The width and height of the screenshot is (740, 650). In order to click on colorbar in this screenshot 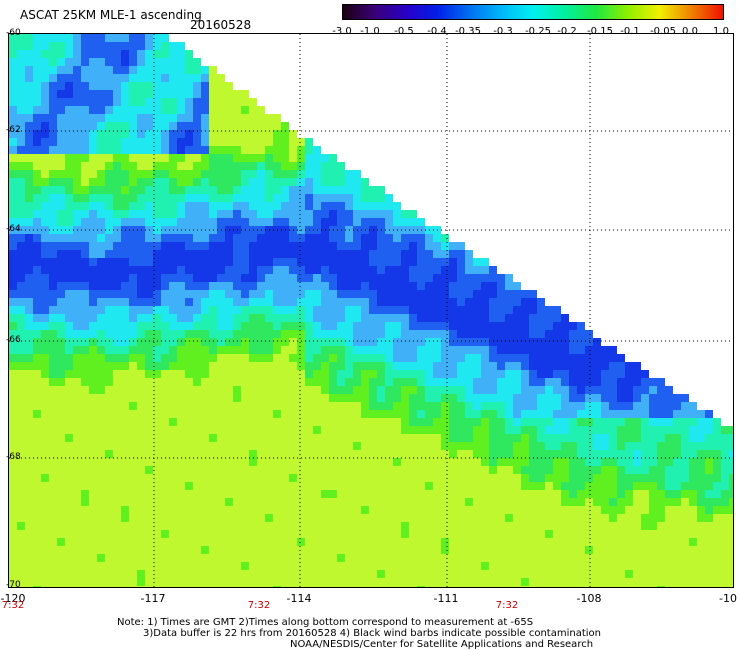, I will do `click(533, 12)`.